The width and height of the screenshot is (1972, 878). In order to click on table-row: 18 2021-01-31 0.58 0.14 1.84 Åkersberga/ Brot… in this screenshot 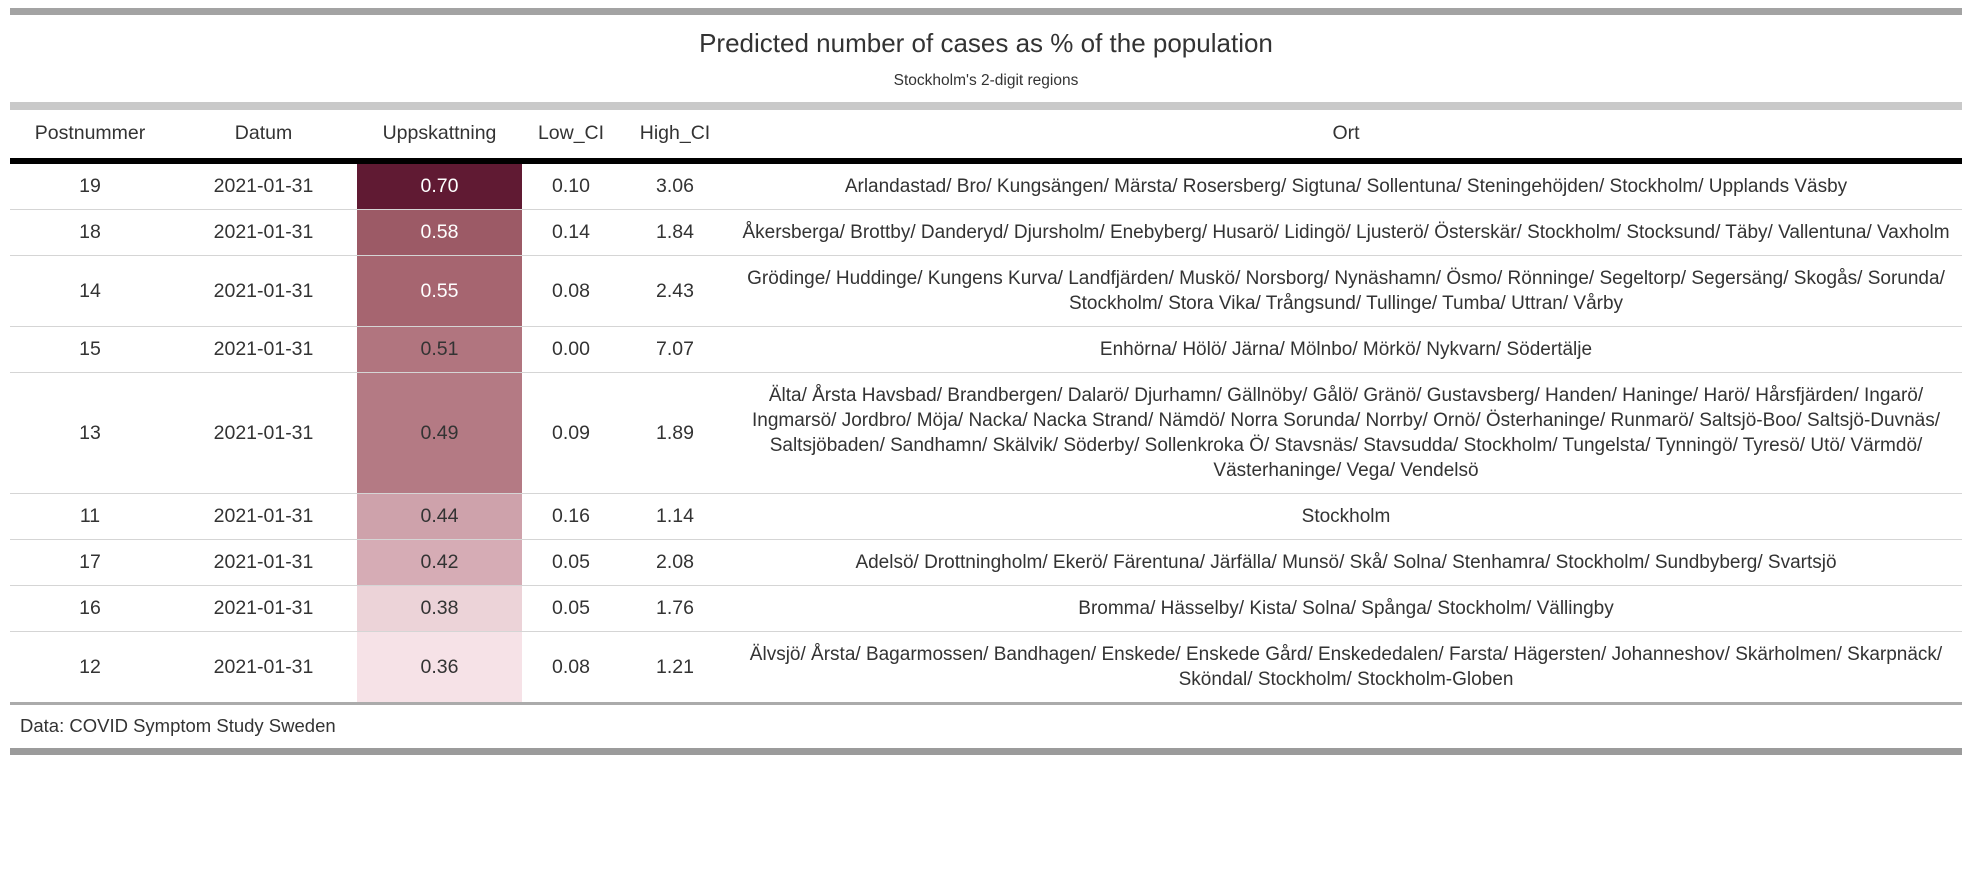, I will do `click(986, 232)`.